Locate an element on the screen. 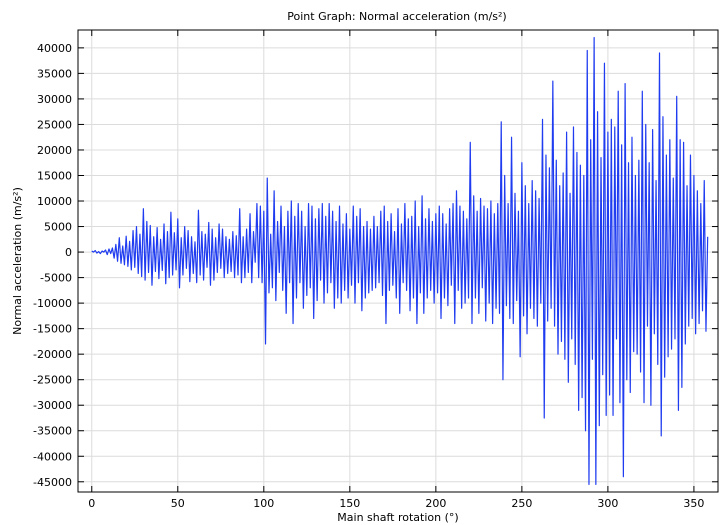  x-tick-label: 200 is located at coordinates (435, 503).